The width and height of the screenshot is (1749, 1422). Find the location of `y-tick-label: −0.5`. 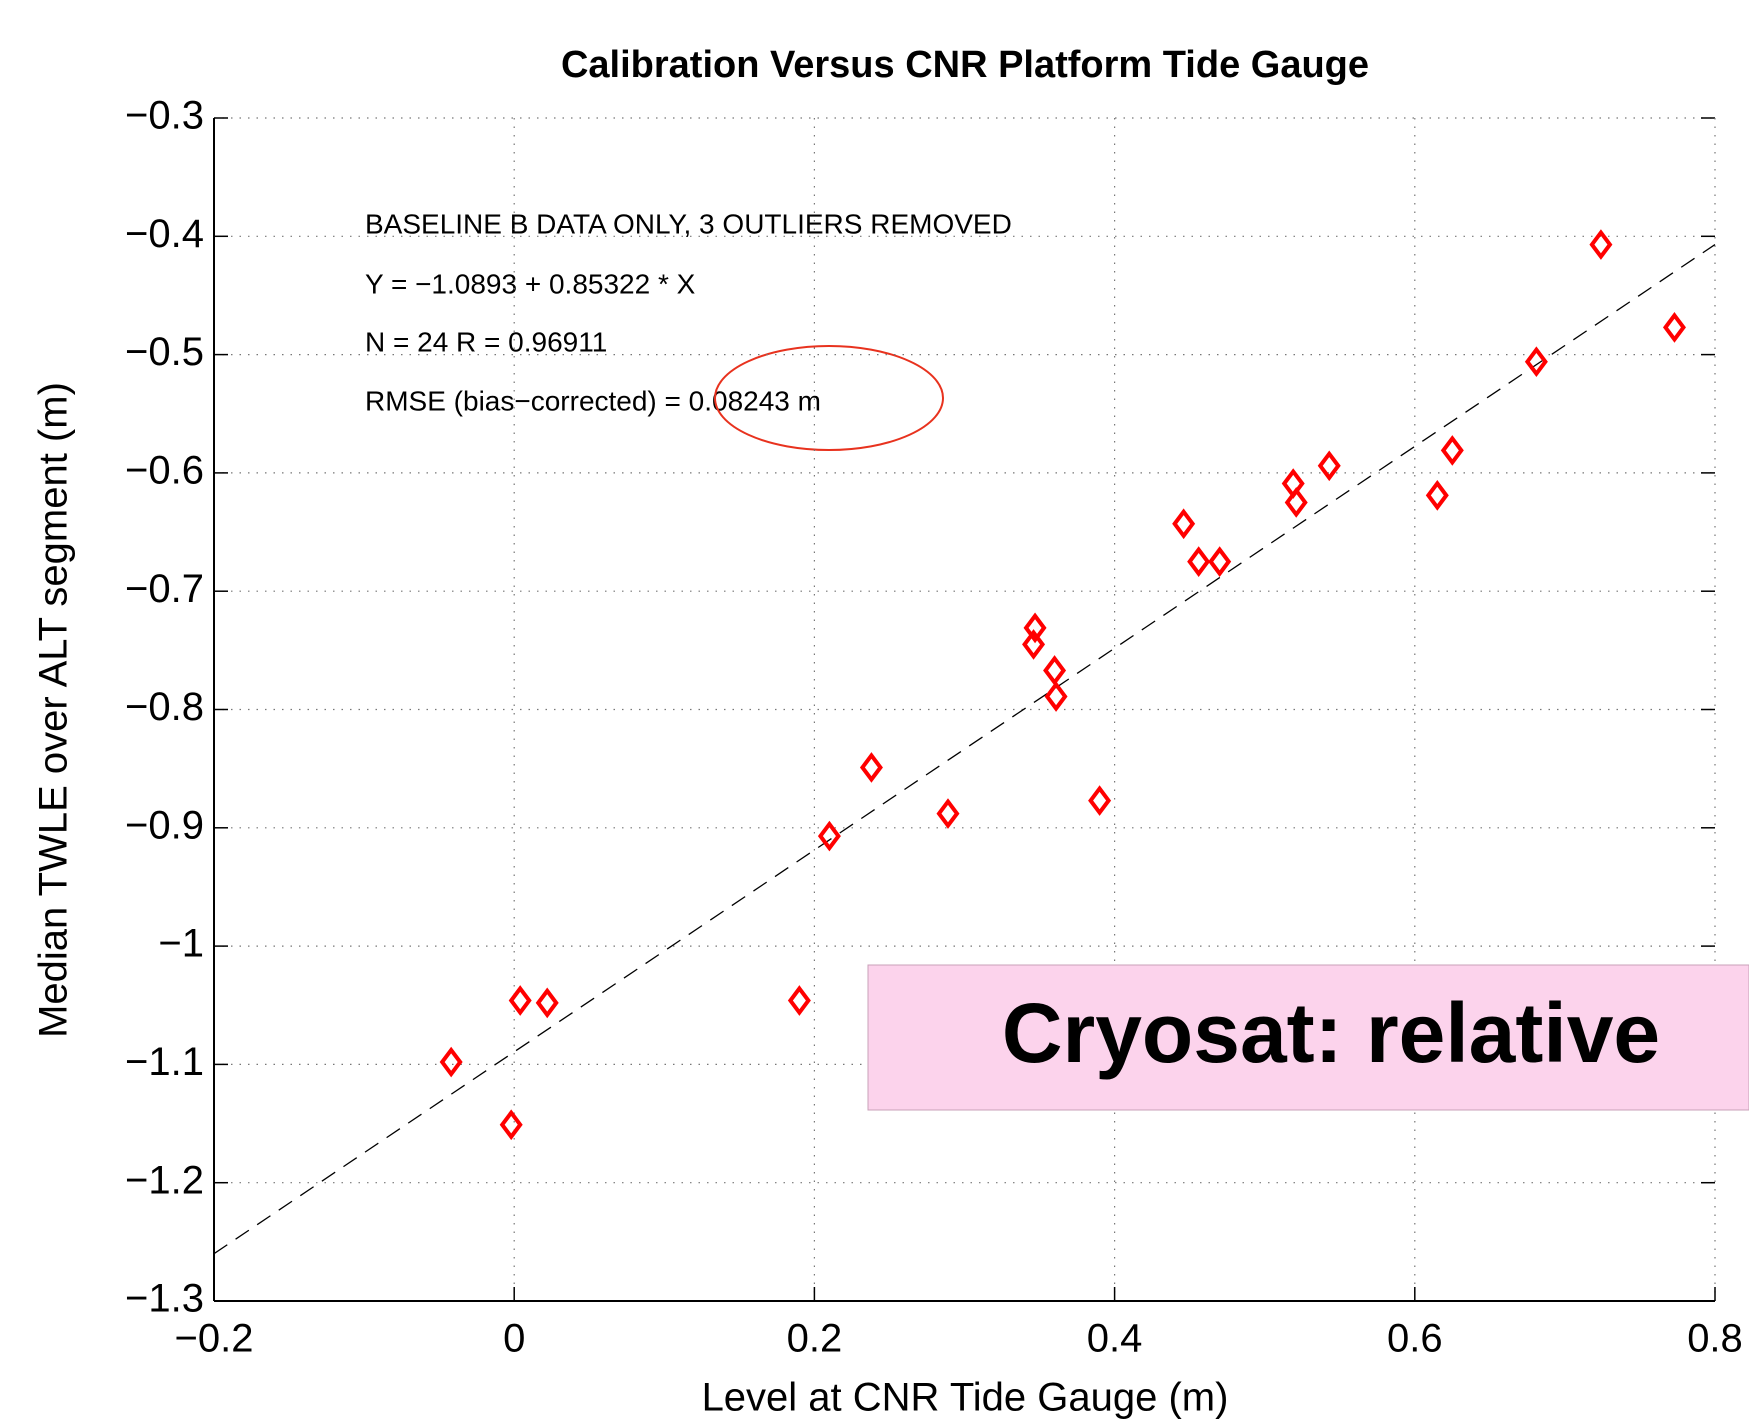

y-tick-label: −0.5 is located at coordinates (164, 352).